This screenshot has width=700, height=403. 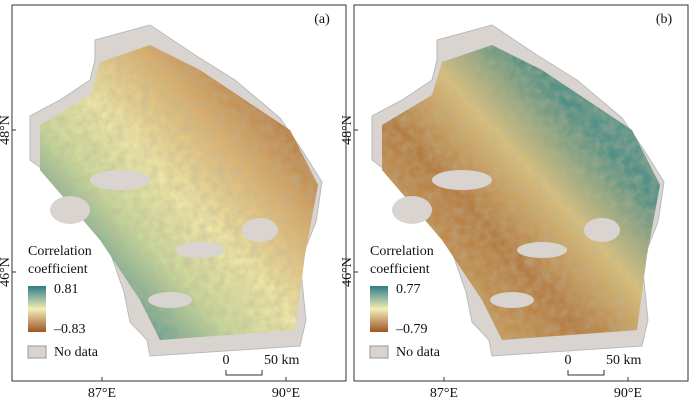 I want to click on legend-min: –0.83, so click(x=69, y=329).